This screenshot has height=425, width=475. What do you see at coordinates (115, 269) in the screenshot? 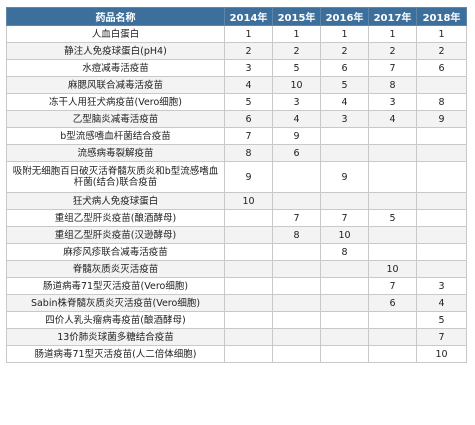
I see `drug-name-cell: 脊髓灰质炎灭活疫苗` at bounding box center [115, 269].